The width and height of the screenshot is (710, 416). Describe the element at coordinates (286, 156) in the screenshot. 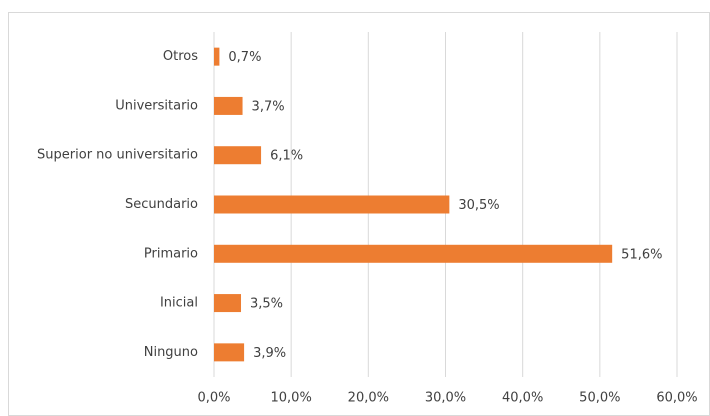

I see `data-label: 6,1%` at that location.